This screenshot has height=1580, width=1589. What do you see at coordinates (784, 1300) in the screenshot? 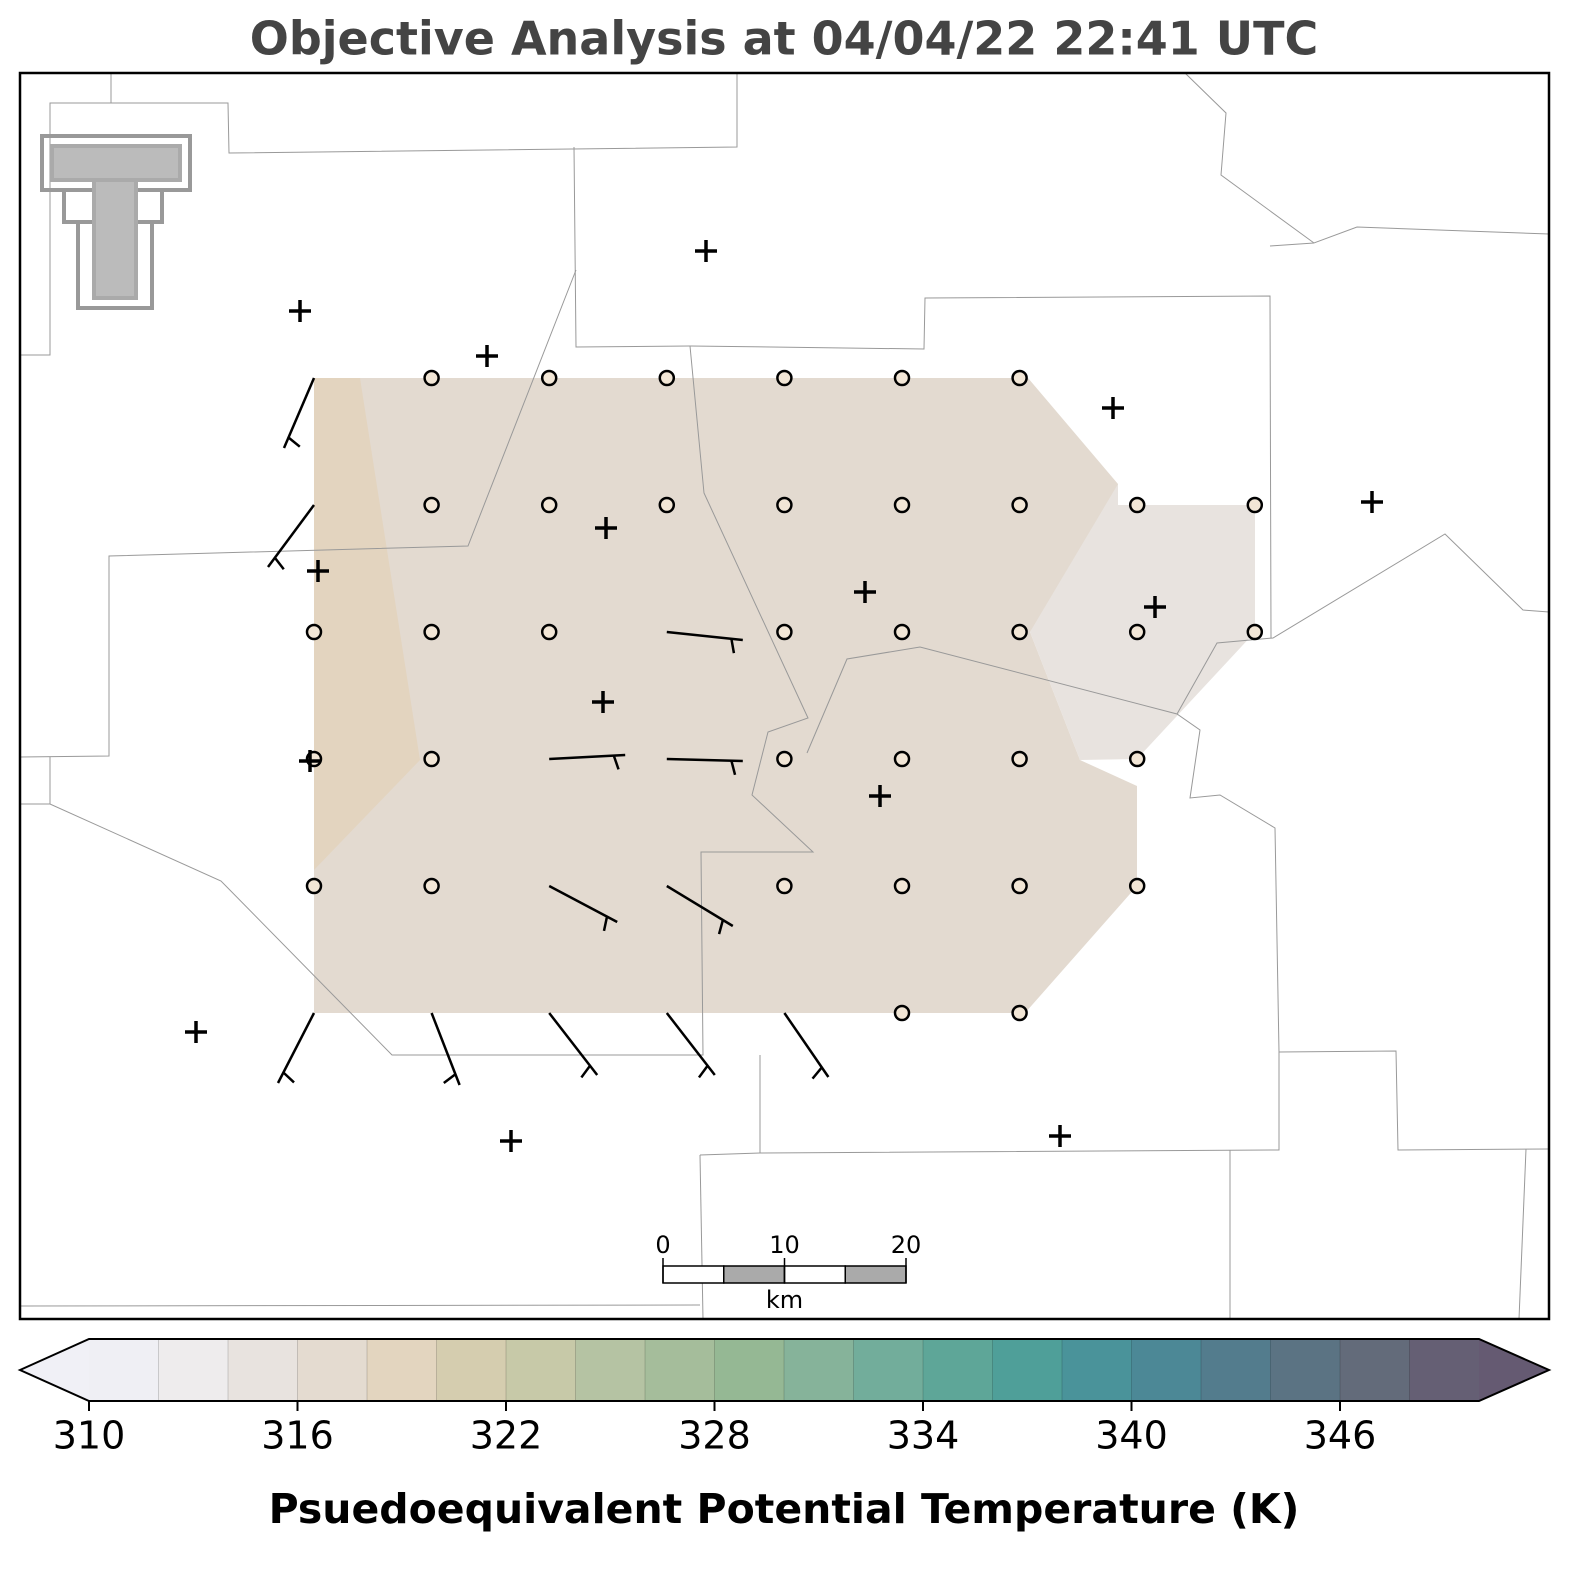
I see `scale-unit: km` at bounding box center [784, 1300].